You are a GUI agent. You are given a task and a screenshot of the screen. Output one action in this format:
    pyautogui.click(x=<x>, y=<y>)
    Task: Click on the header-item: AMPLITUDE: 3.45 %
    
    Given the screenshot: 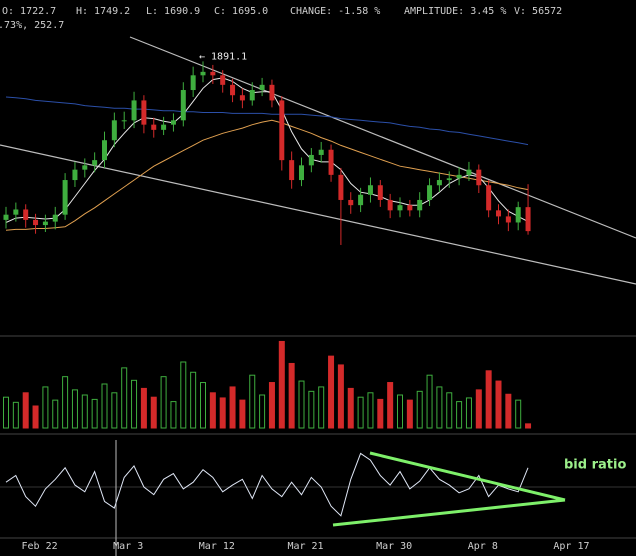 What is the action you would take?
    pyautogui.click(x=455, y=11)
    